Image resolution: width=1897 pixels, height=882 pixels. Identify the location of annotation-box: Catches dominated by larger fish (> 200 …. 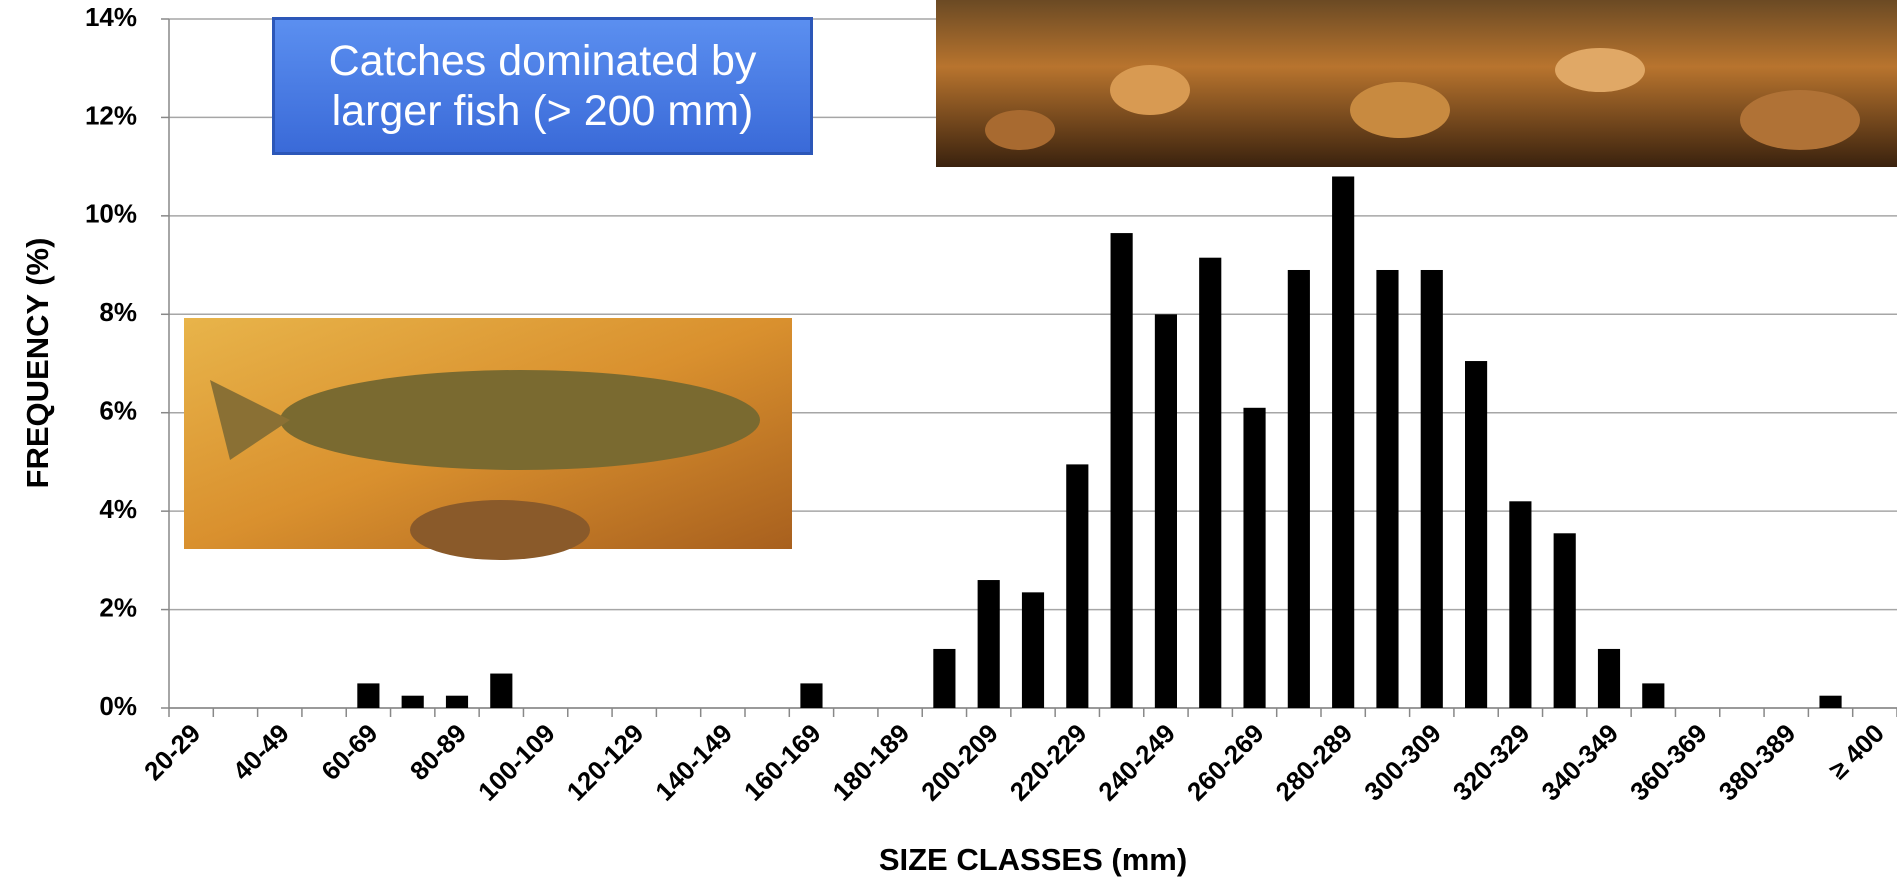
(542, 86).